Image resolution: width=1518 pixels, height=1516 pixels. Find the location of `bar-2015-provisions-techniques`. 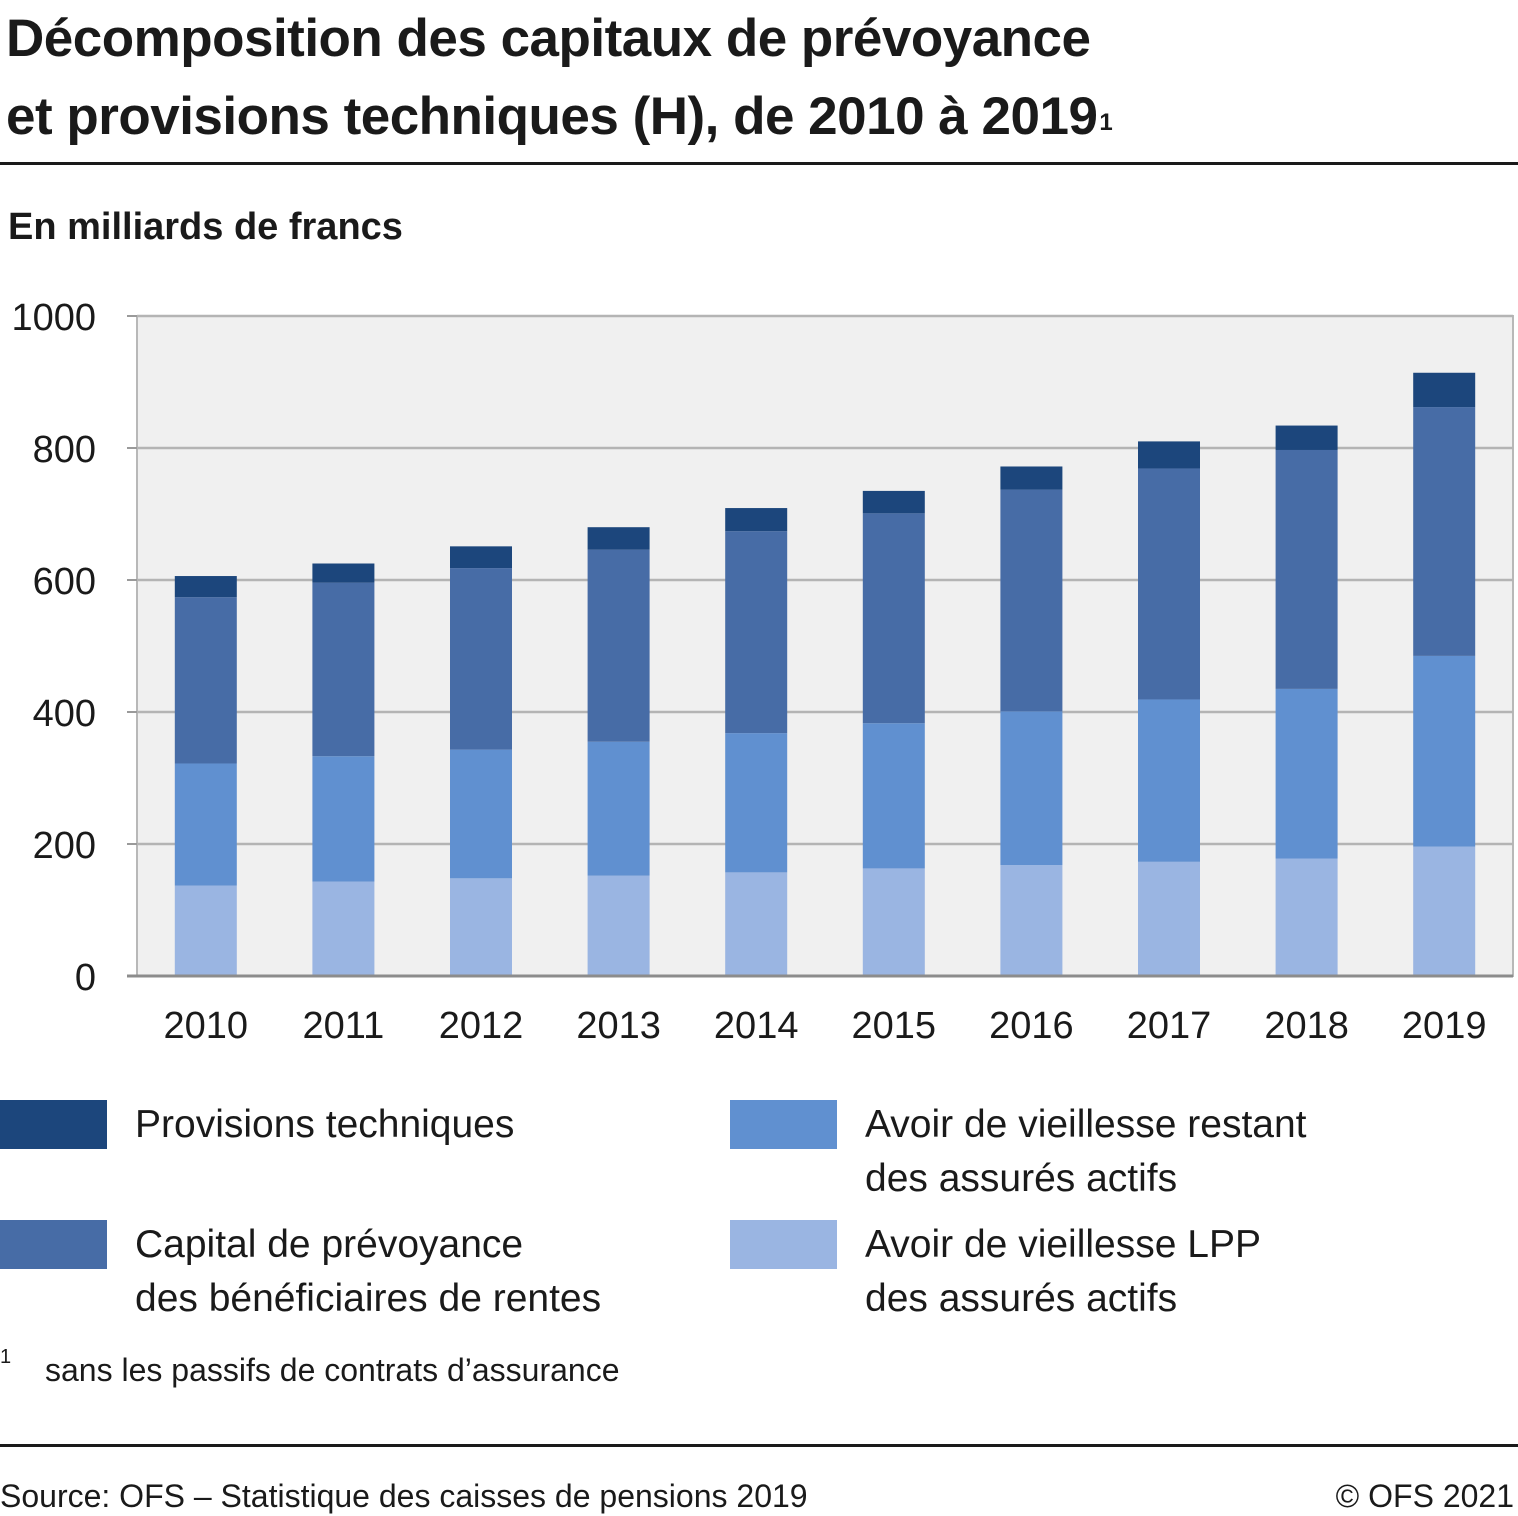

bar-2015-provisions-techniques is located at coordinates (893, 502).